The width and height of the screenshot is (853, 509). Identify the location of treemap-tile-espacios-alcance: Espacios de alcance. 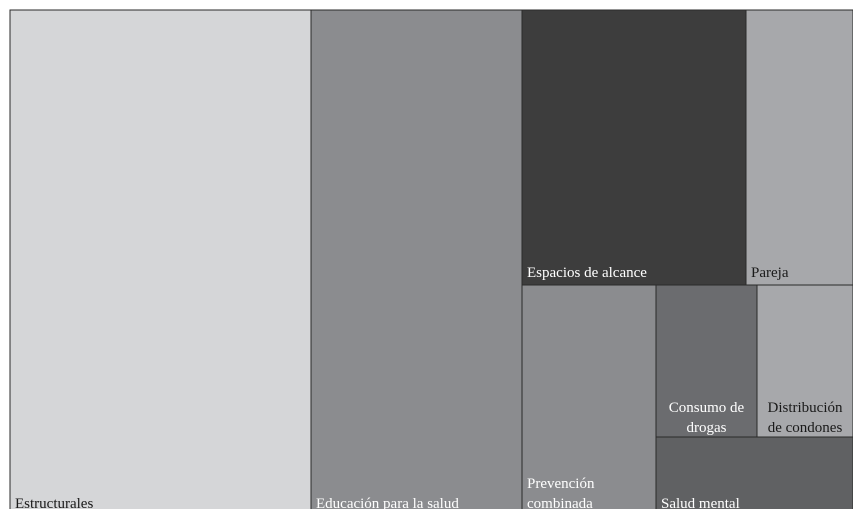
(634, 147).